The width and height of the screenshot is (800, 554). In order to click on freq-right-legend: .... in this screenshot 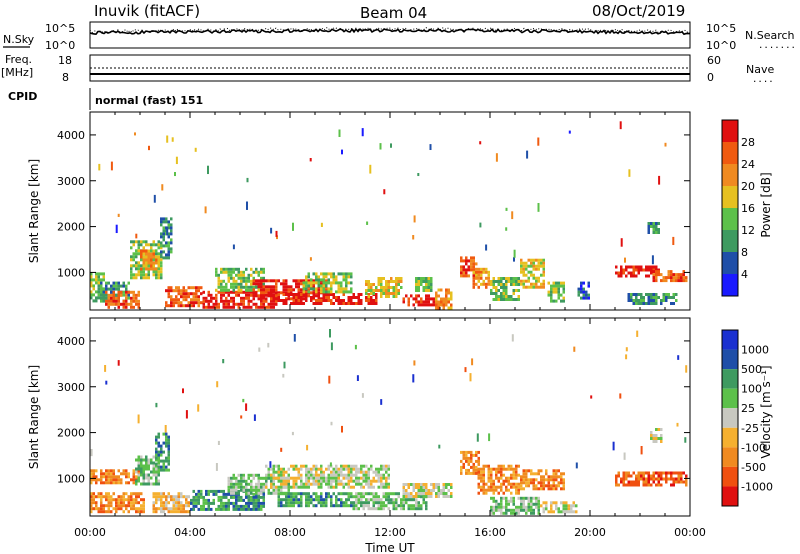, I will do `click(763, 80)`.